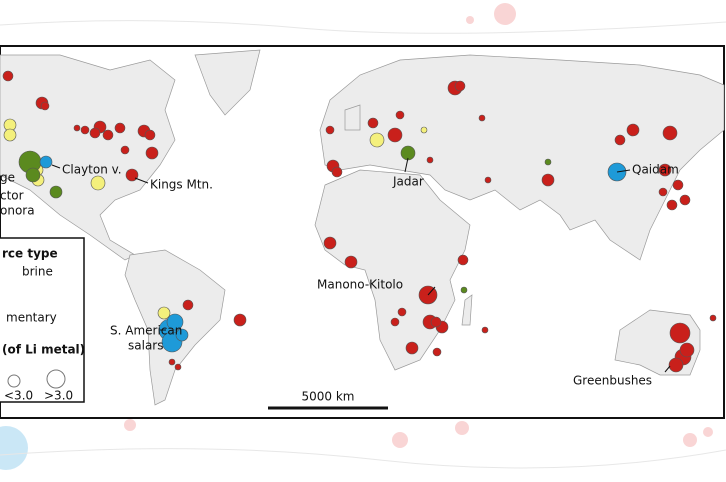 Image resolution: width=726 pixels, height=482 pixels. What do you see at coordinates (146, 331) in the screenshot?
I see `label: S. American` at bounding box center [146, 331].